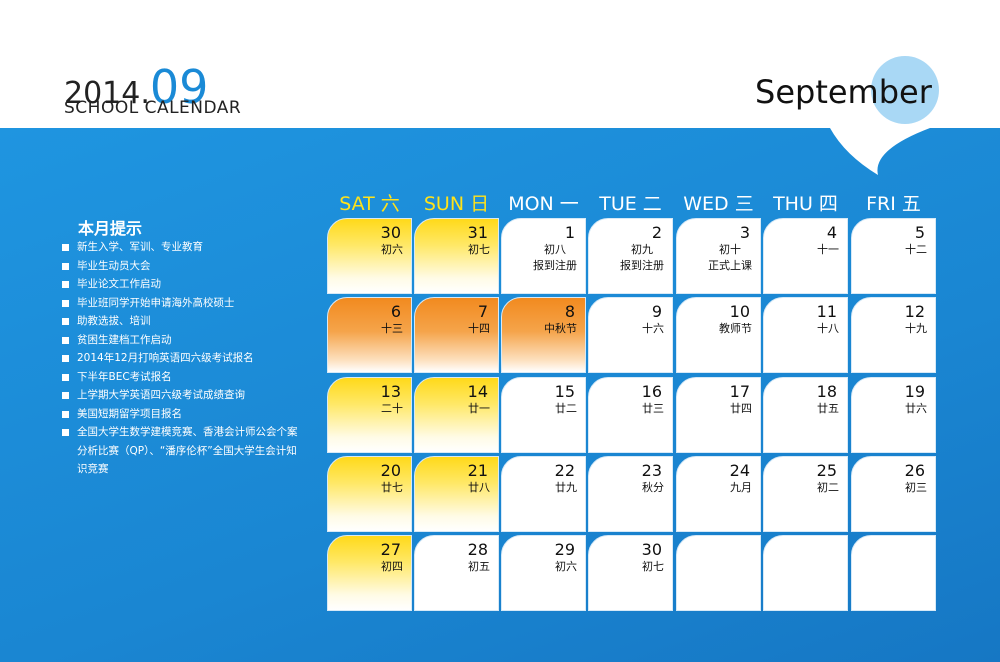 This screenshot has width=1000, height=662. I want to click on day-number: 26, so click(914, 470).